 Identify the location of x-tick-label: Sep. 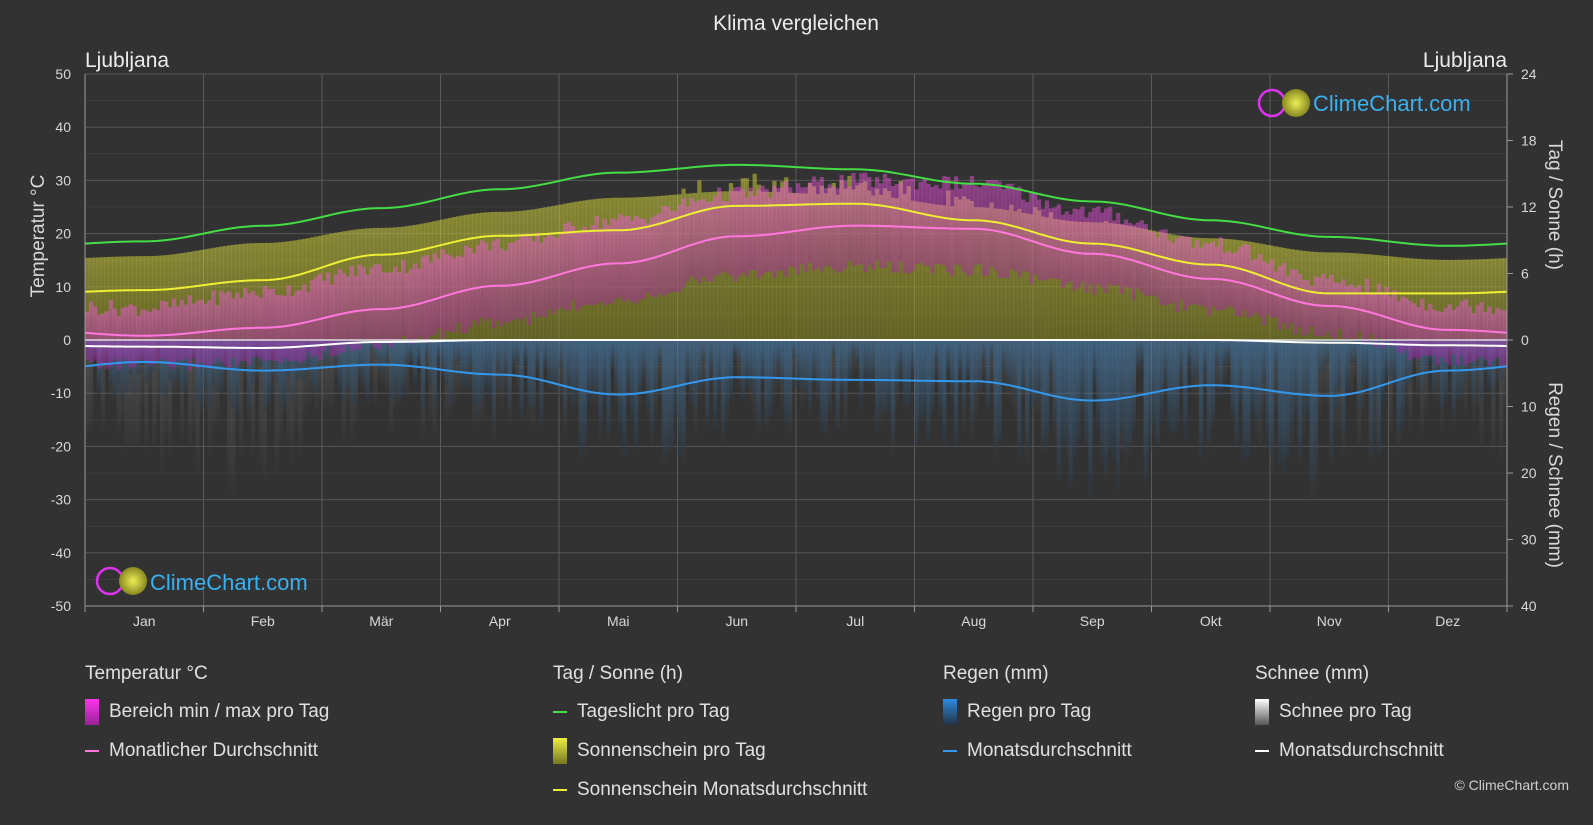
(1092, 621).